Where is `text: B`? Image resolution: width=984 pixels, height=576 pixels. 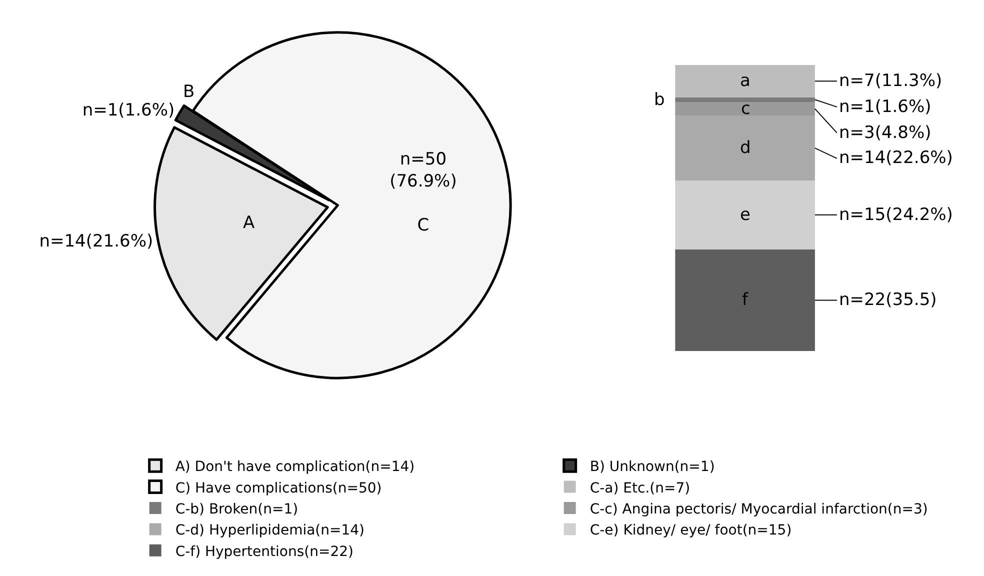
text: B is located at coordinates (189, 92).